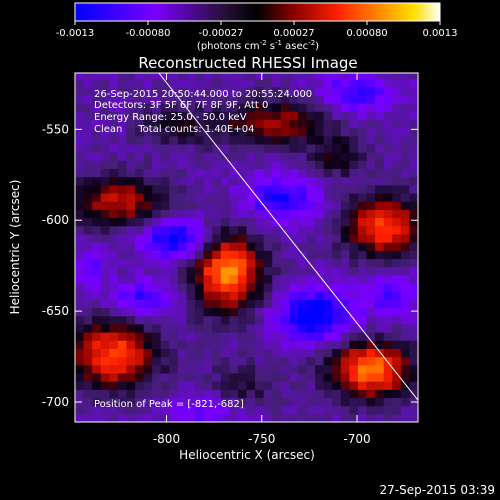 Image resolution: width=500 pixels, height=500 pixels. Describe the element at coordinates (174, 129) in the screenshot. I see `annotation-clean-counts: Clean Total counts: 1.40E+04` at that location.